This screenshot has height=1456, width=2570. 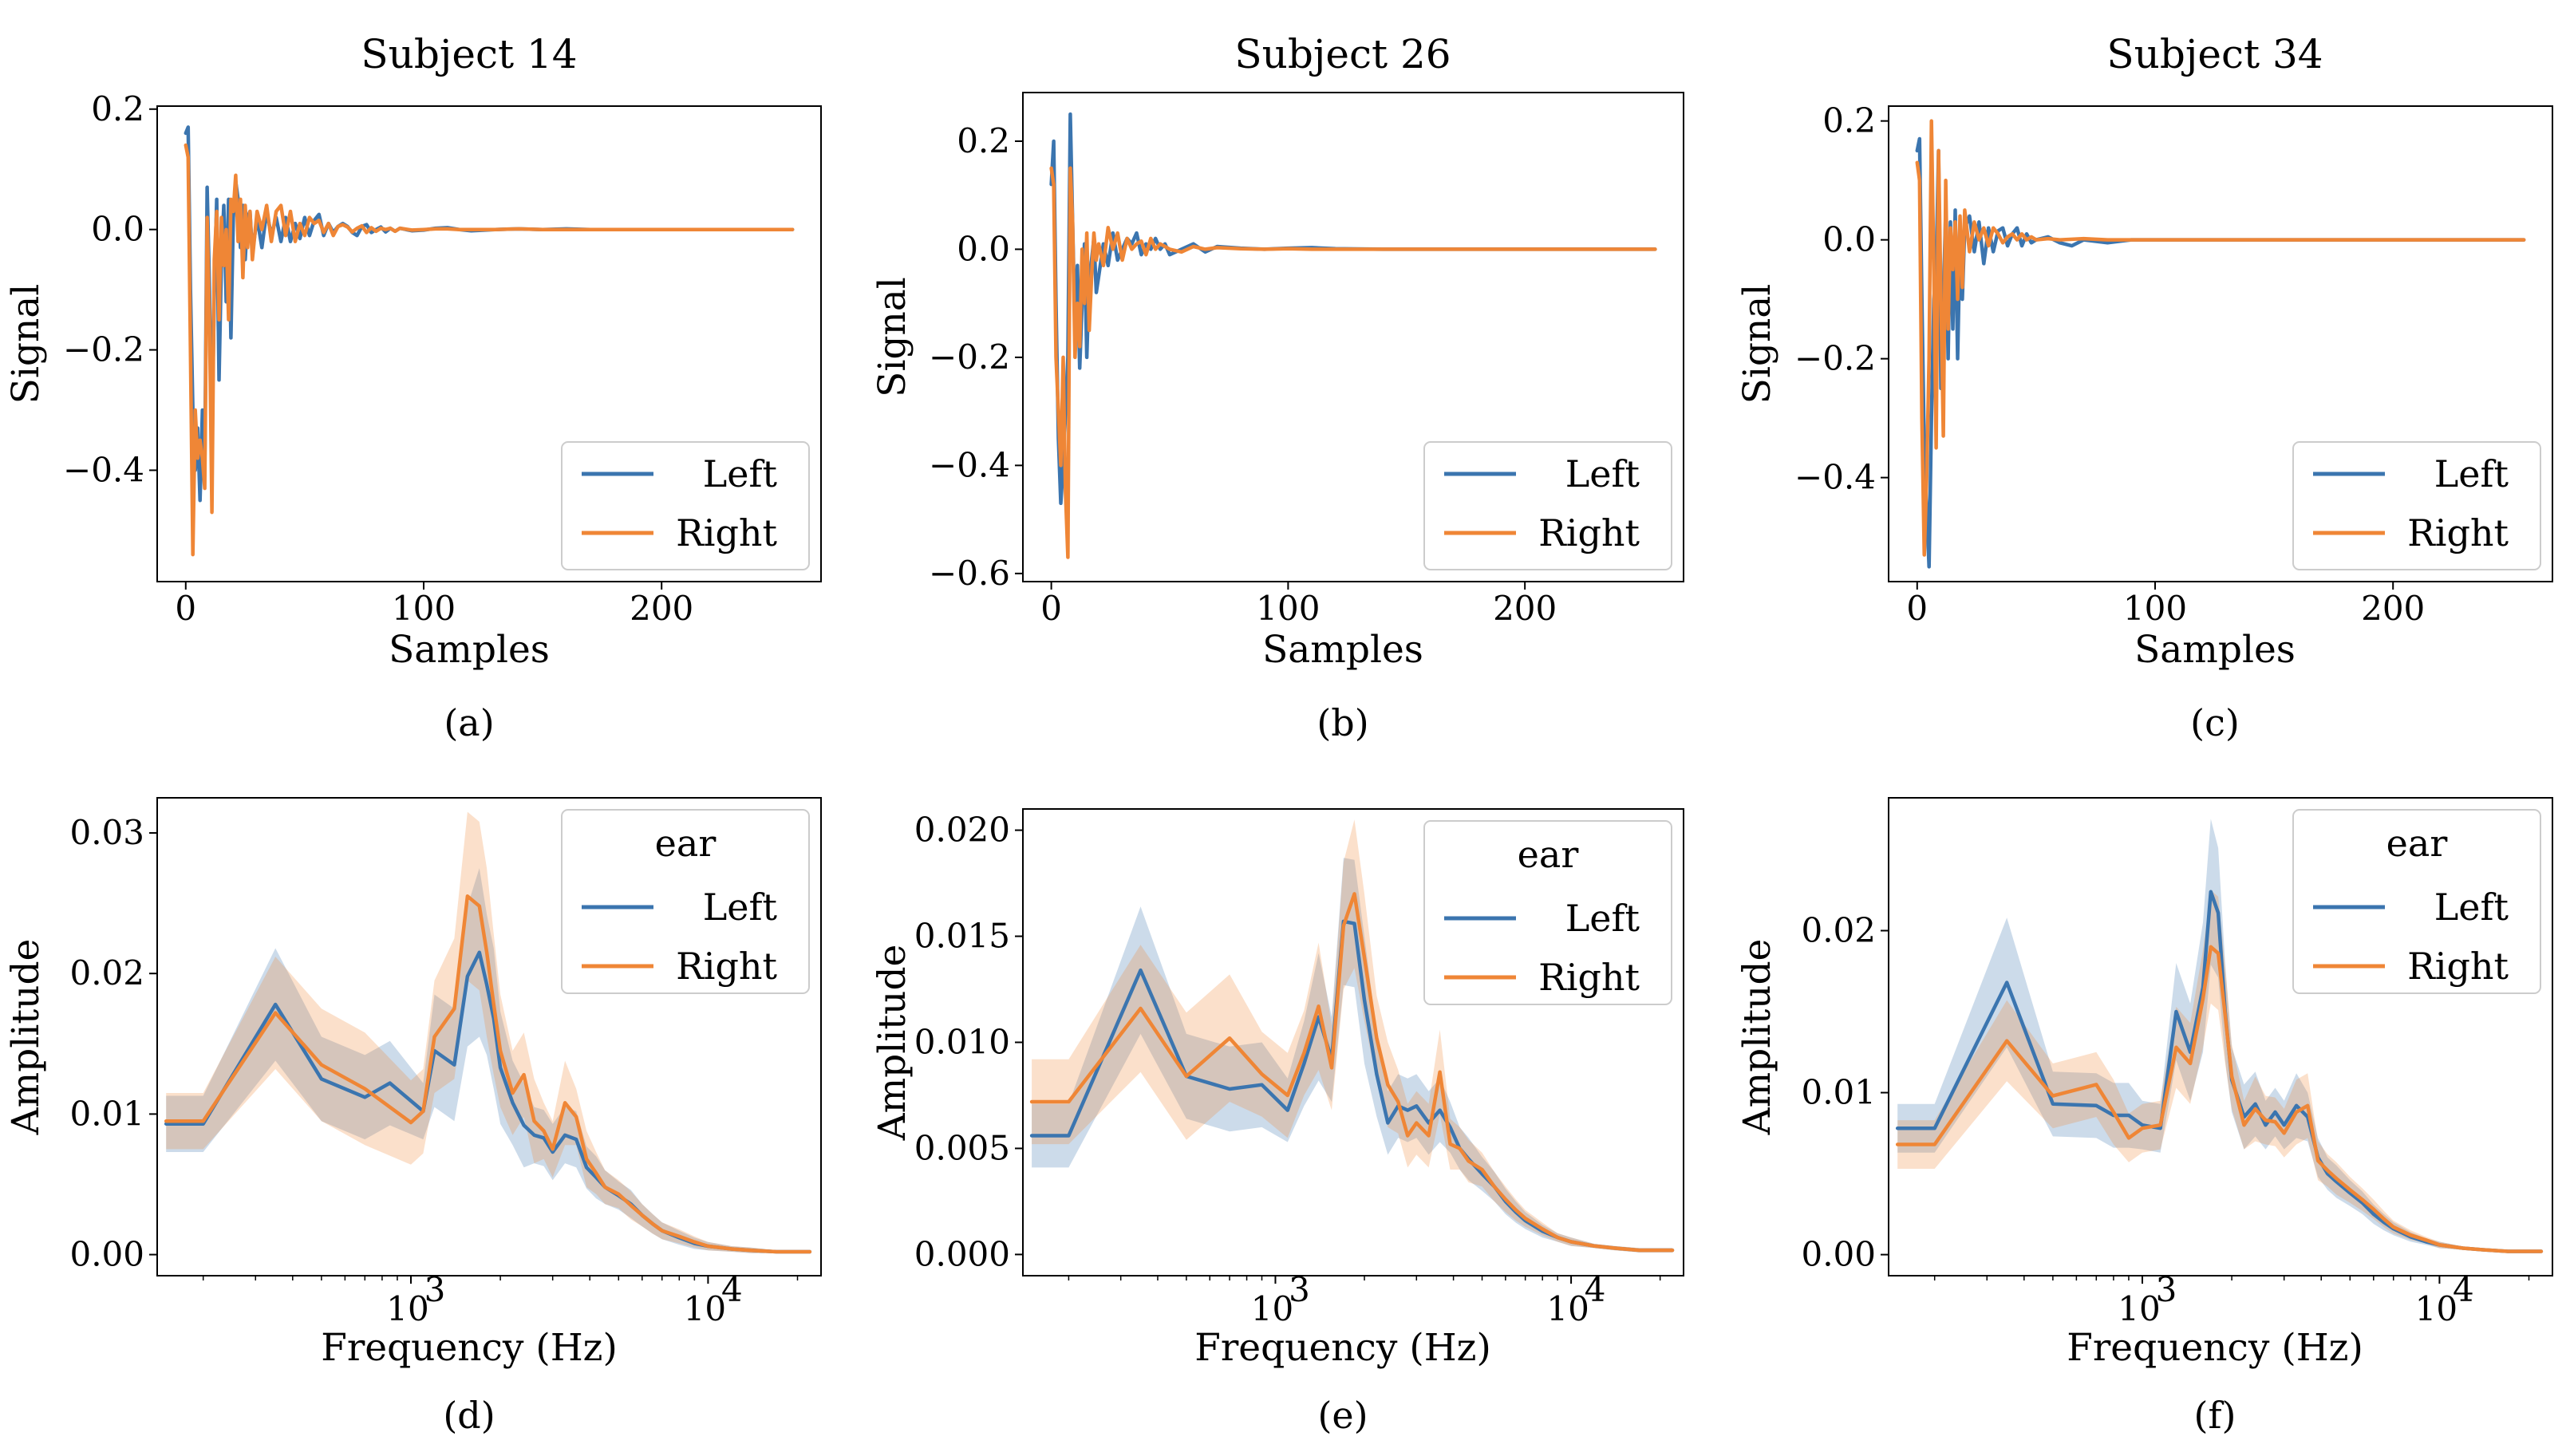 What do you see at coordinates (1838, 1254) in the screenshot?
I see `y-tick-label: 0.00` at bounding box center [1838, 1254].